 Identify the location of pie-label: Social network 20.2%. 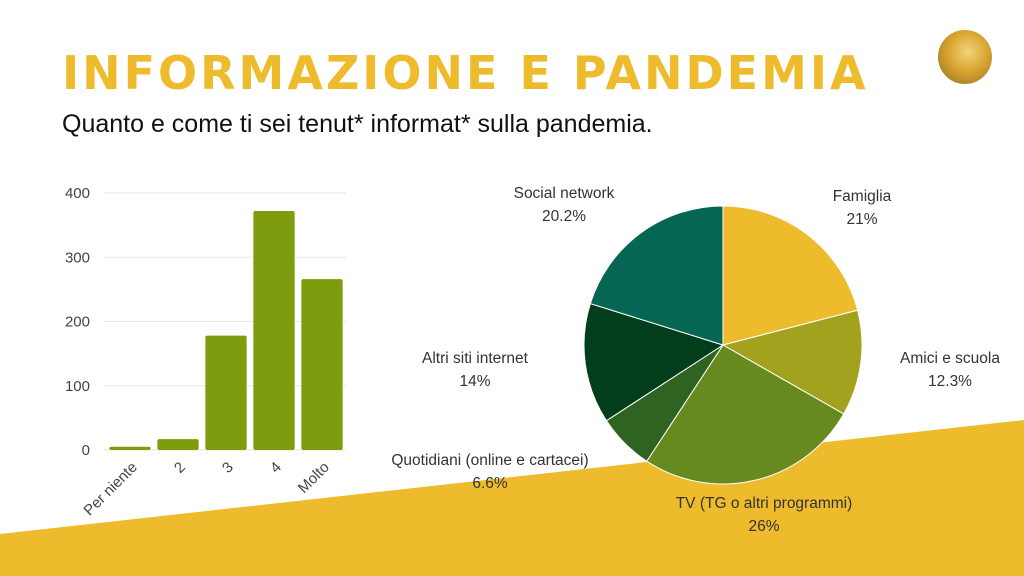
(564, 205).